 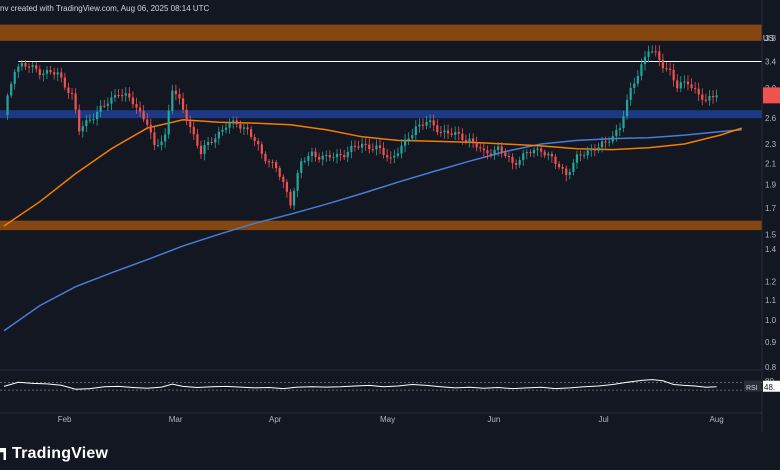 What do you see at coordinates (387, 419) in the screenshot?
I see `time-tick-label: May` at bounding box center [387, 419].